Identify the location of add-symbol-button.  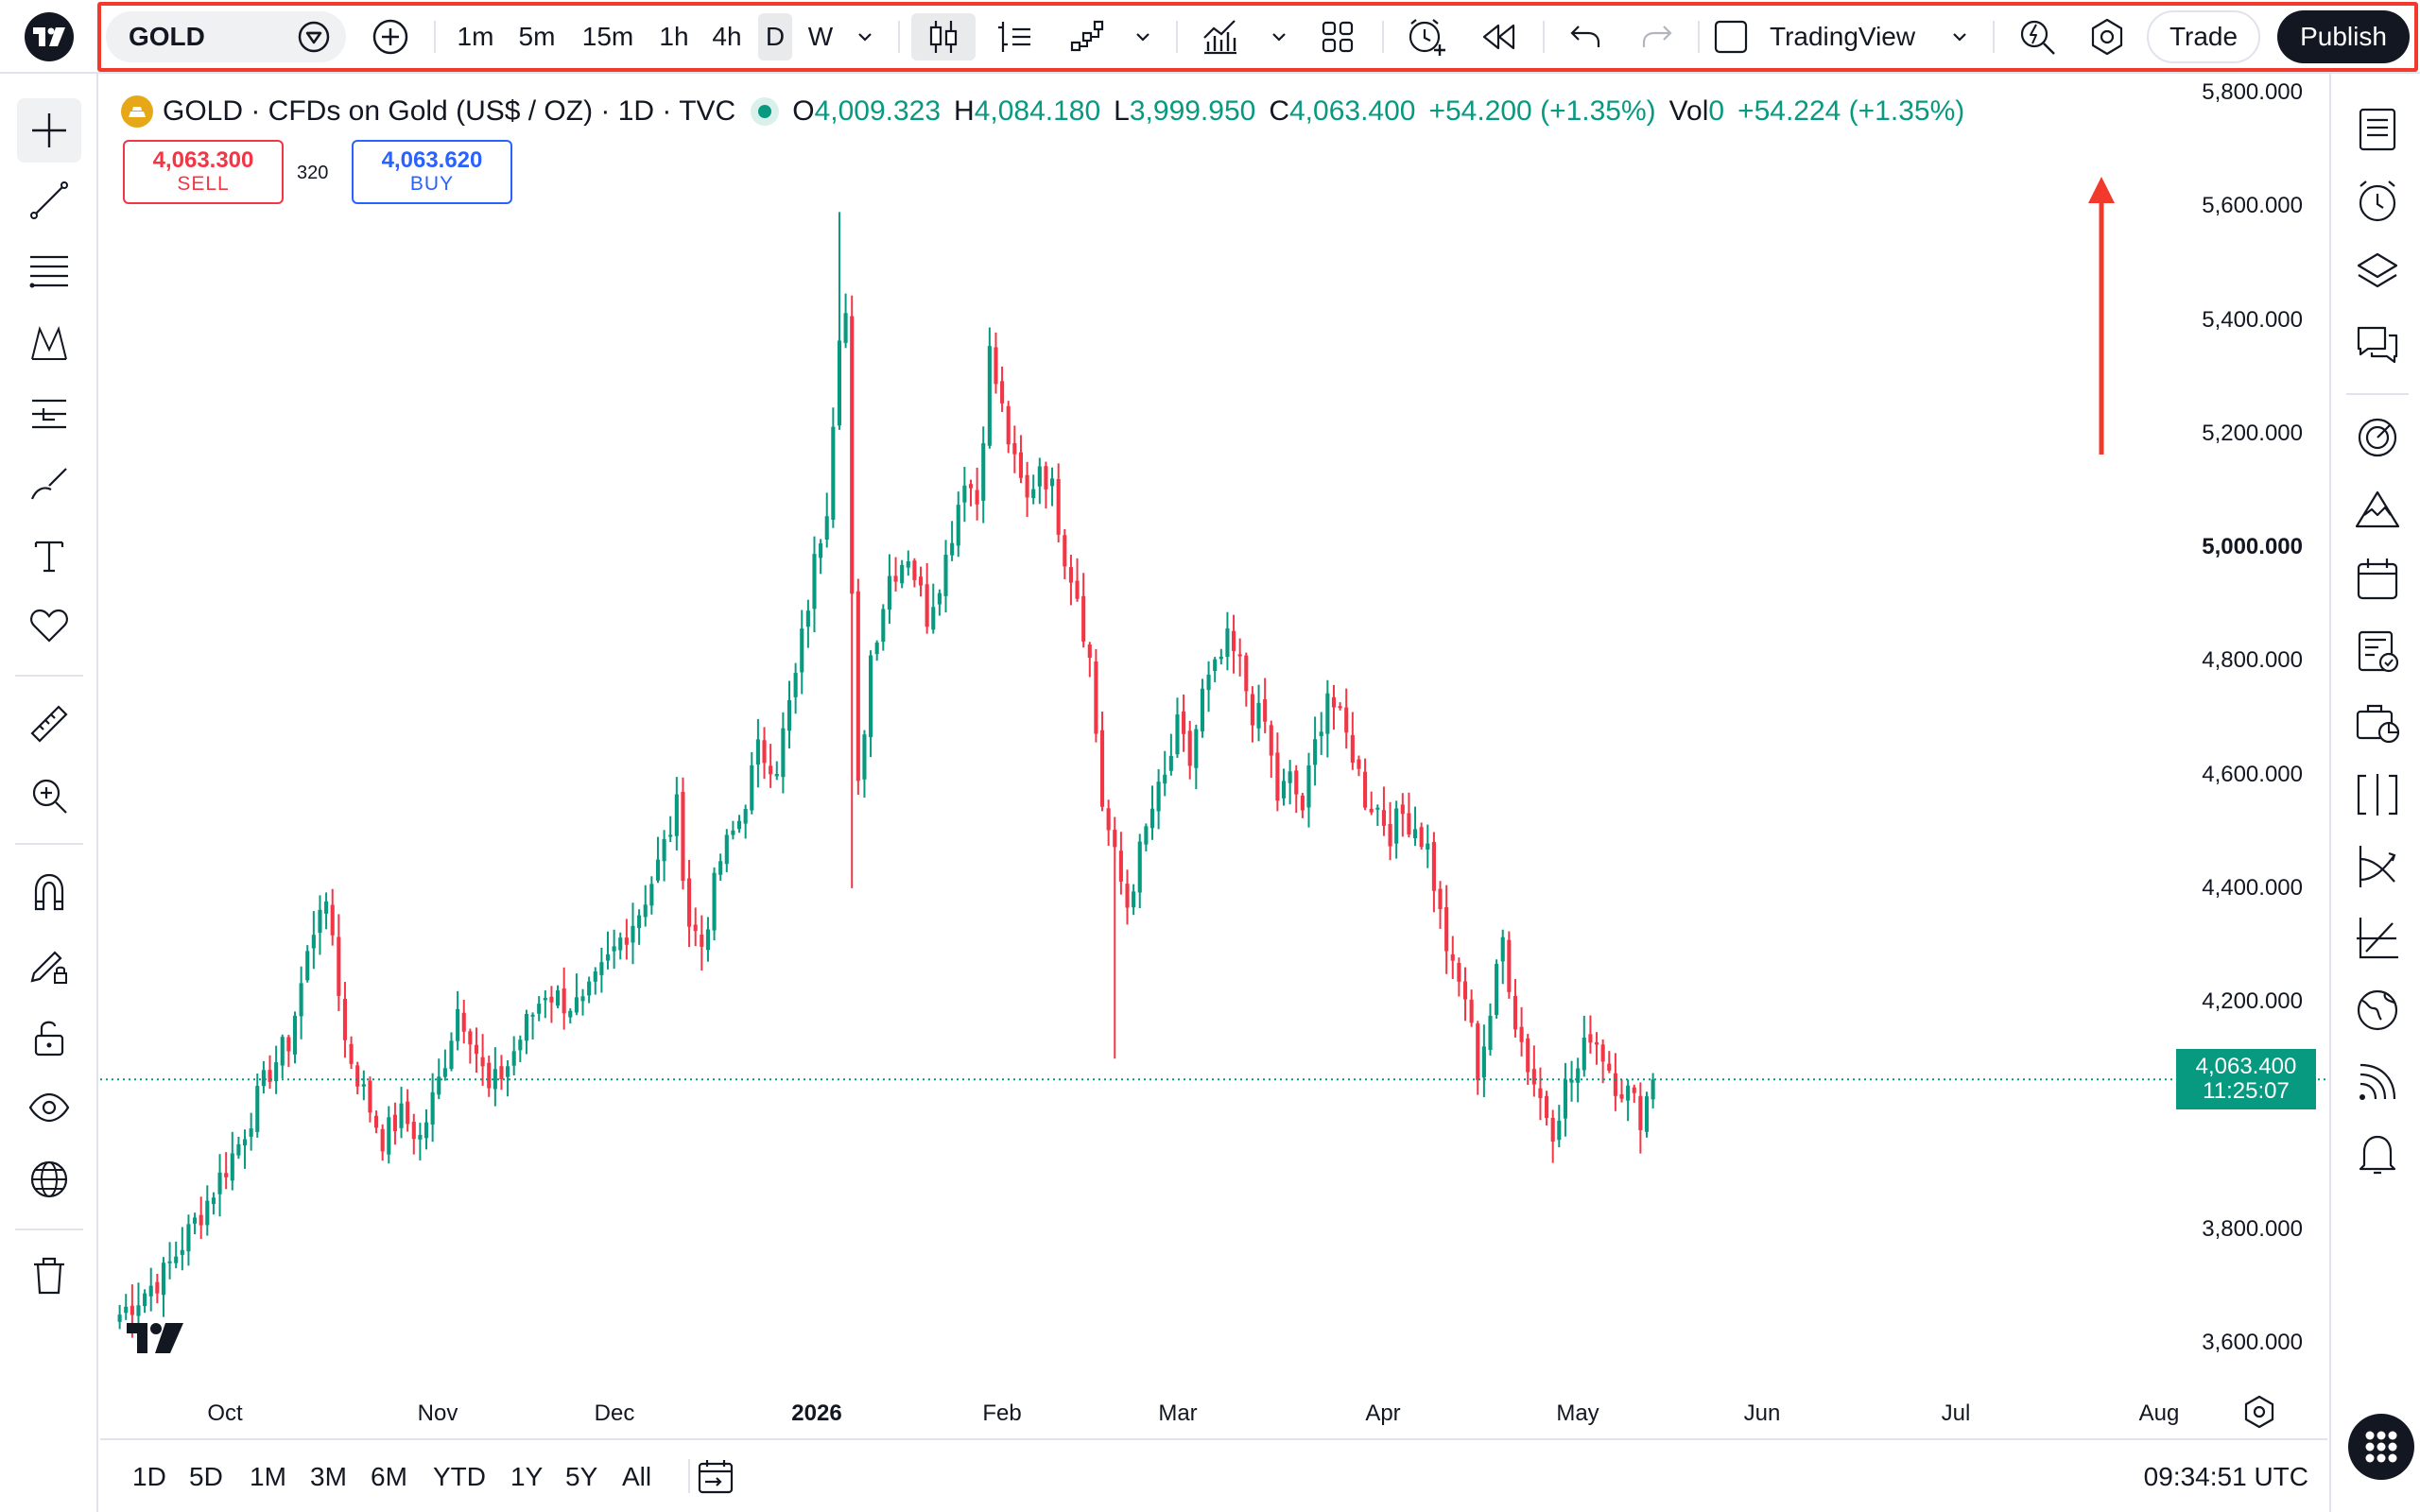
(391, 36).